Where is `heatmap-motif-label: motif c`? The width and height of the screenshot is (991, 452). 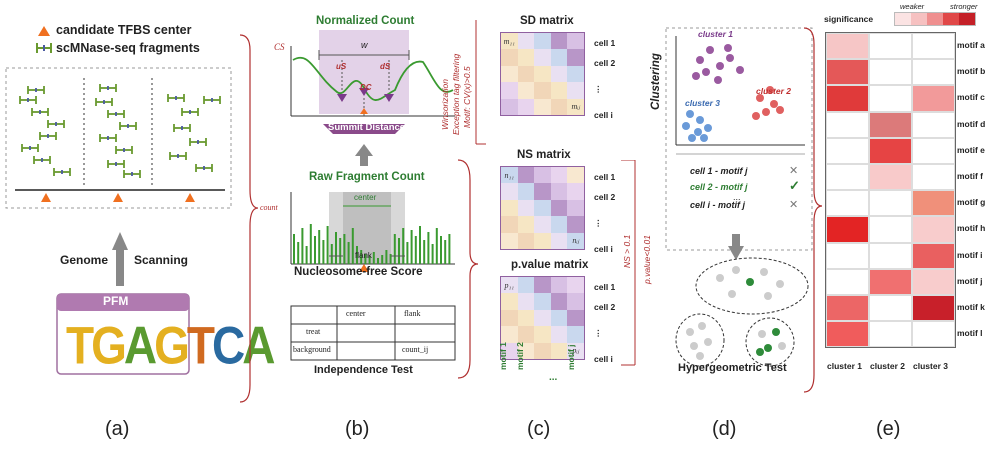 heatmap-motif-label: motif c is located at coordinates (971, 97).